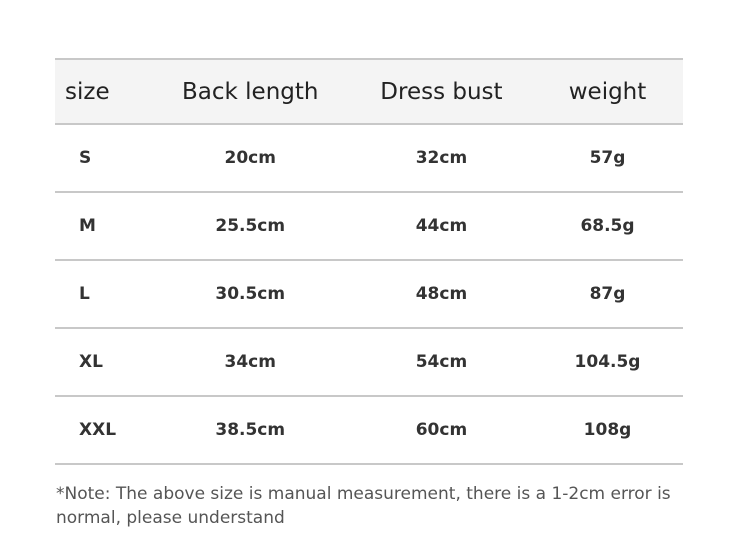 Image resolution: width=749 pixels, height=553 pixels. I want to click on cell-weight: 108g, so click(607, 430).